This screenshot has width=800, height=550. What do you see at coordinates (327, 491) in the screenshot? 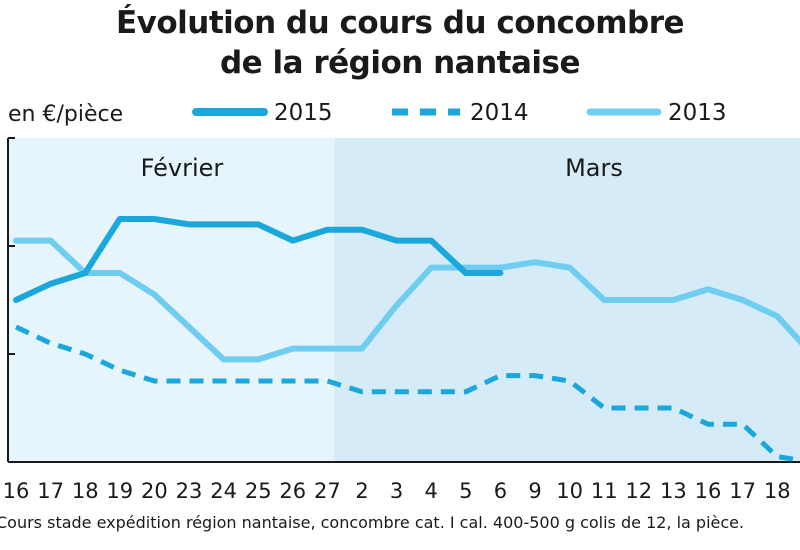
I see `x-tick-label-9: 27` at bounding box center [327, 491].